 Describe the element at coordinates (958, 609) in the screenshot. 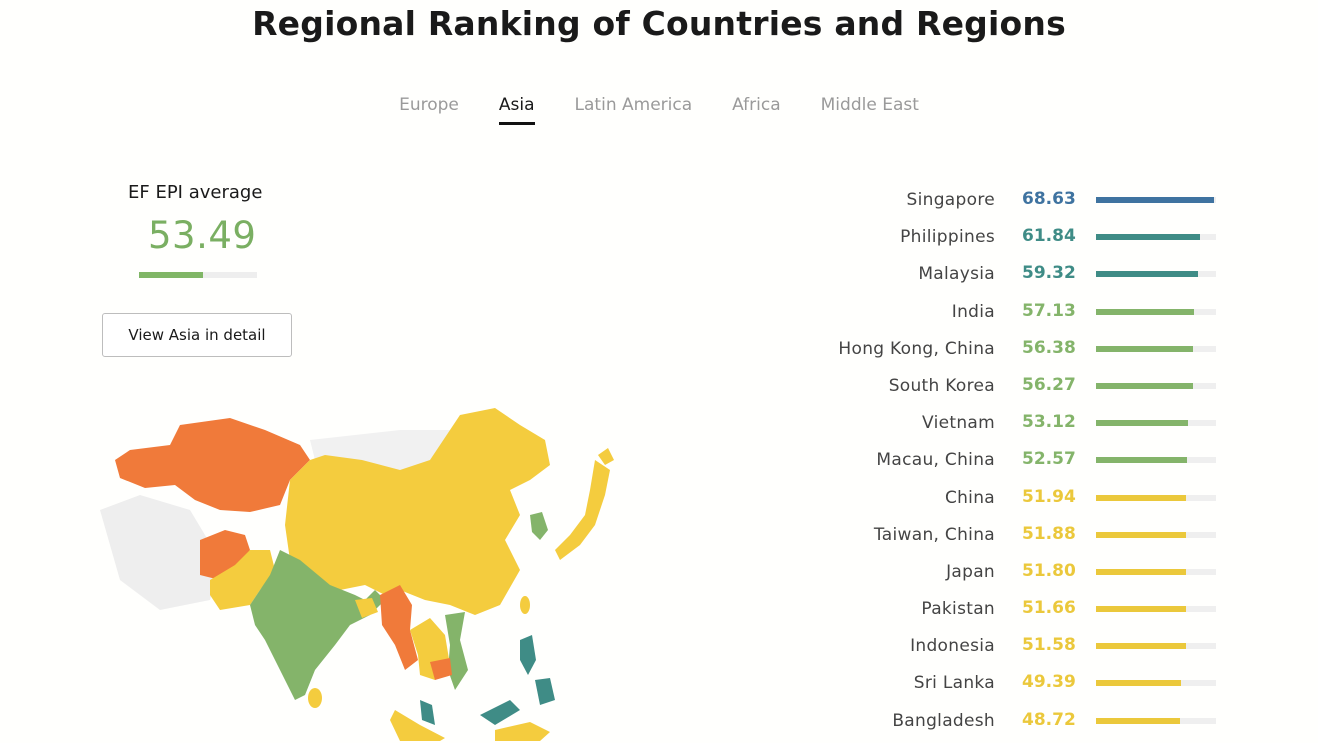

I see `ranking-country: Pakistan` at that location.